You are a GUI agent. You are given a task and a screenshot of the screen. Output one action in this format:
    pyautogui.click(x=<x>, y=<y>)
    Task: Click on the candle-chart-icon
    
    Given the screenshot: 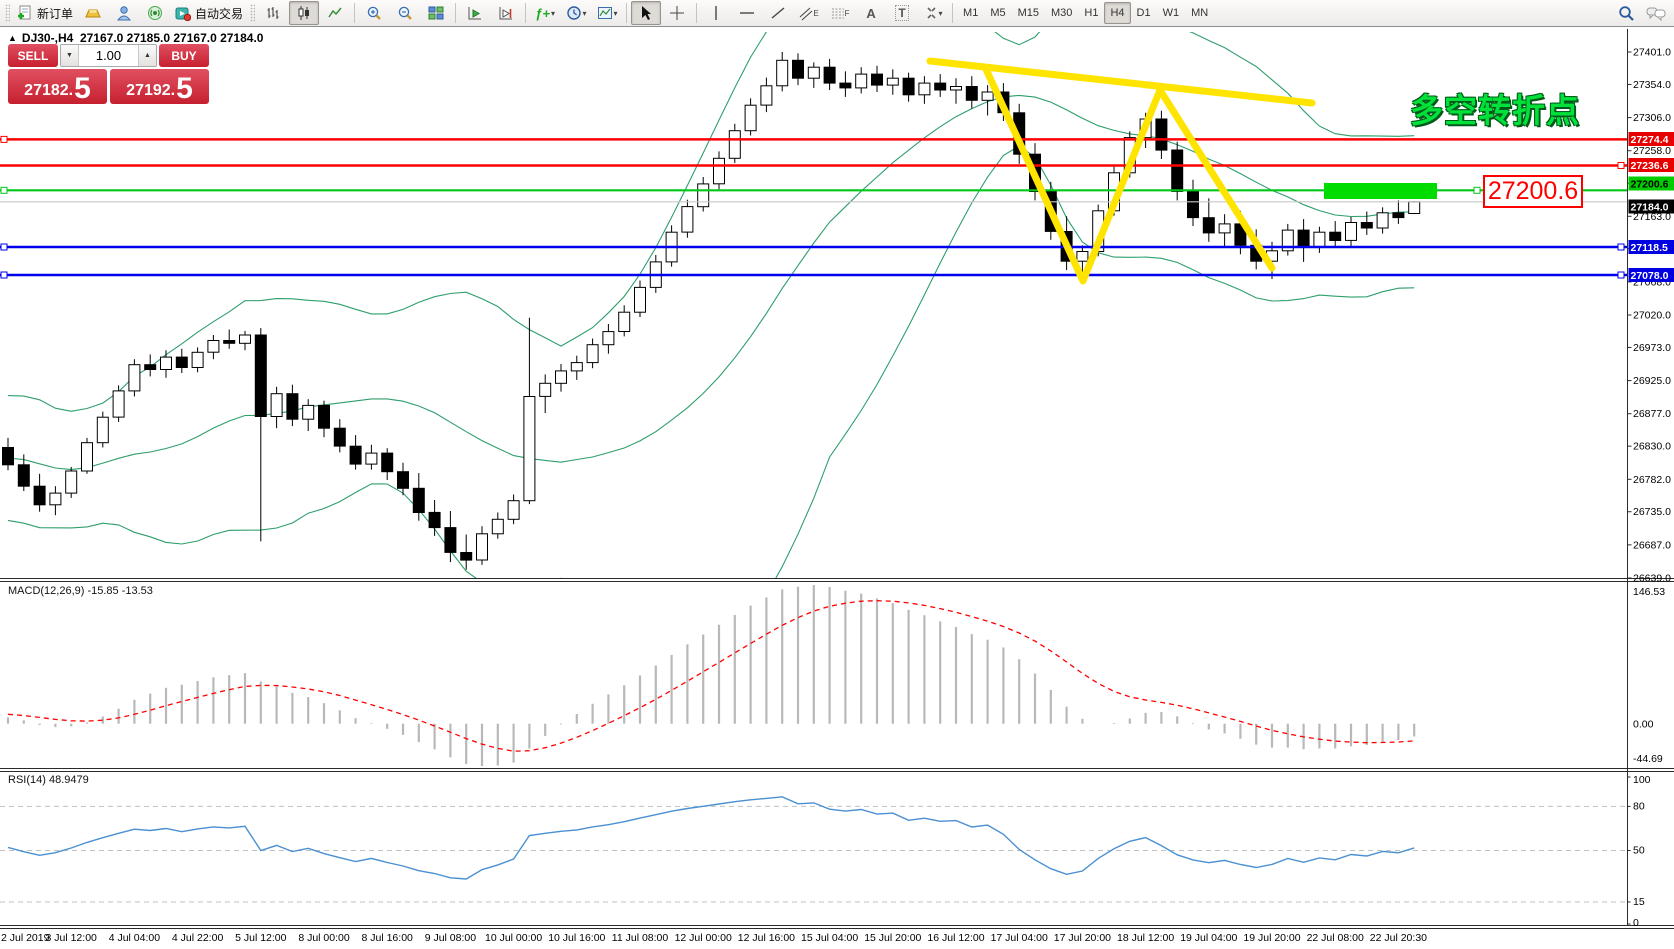 What is the action you would take?
    pyautogui.click(x=304, y=13)
    